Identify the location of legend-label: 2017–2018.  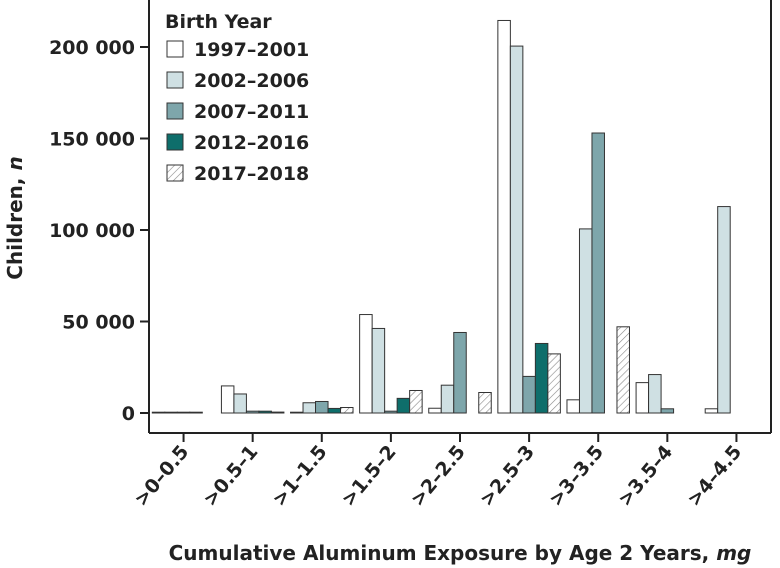
(251, 174).